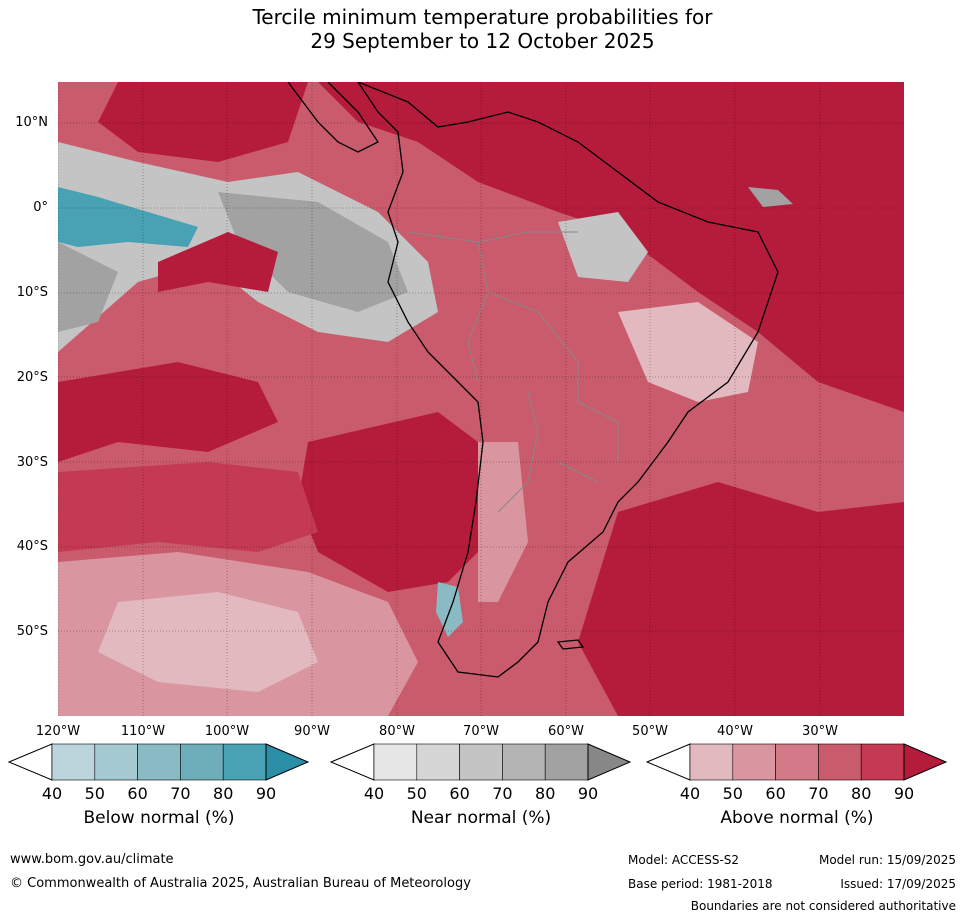 The height and width of the screenshot is (919, 965). What do you see at coordinates (820, 731) in the screenshot?
I see `lon-label-30w: 30°W` at bounding box center [820, 731].